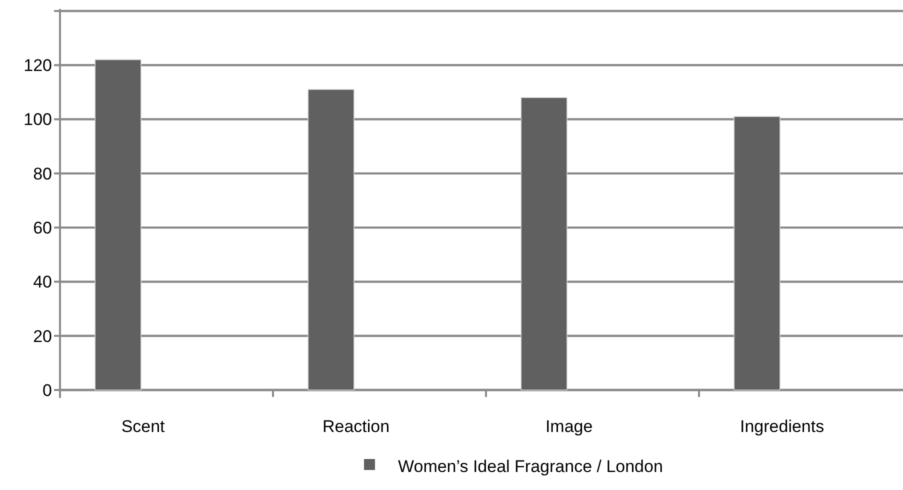 This screenshot has width=903, height=490. What do you see at coordinates (530, 466) in the screenshot?
I see `legend-label: Women’s Ideal Fragrance / London` at bounding box center [530, 466].